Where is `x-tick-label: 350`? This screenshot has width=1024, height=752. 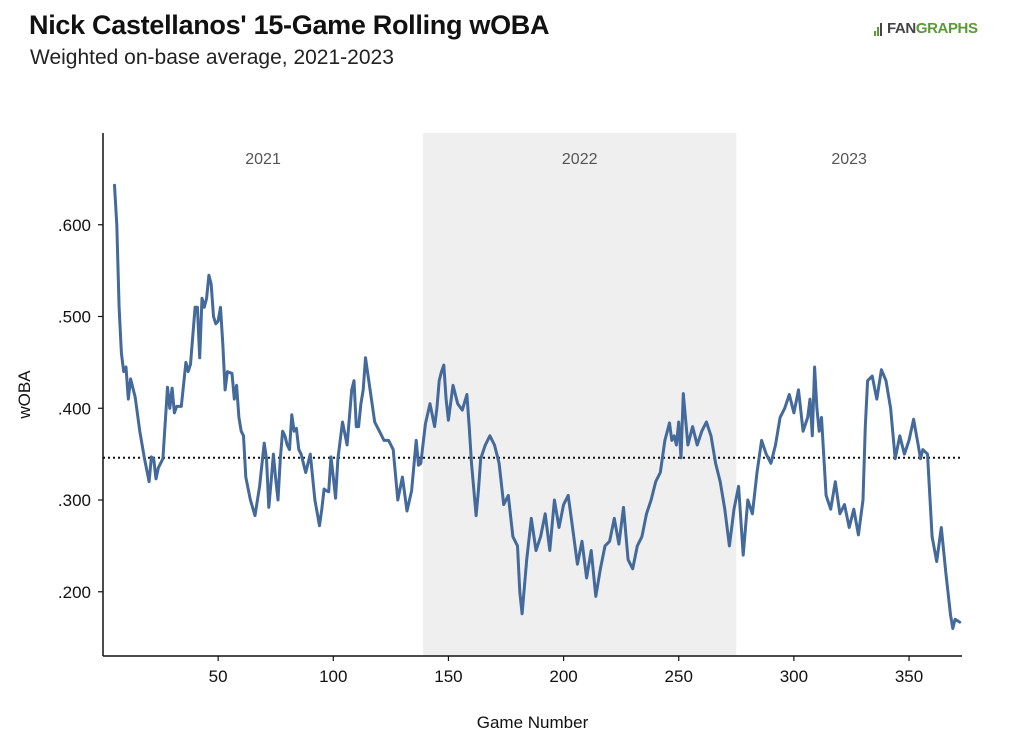
x-tick-label: 350 is located at coordinates (909, 676).